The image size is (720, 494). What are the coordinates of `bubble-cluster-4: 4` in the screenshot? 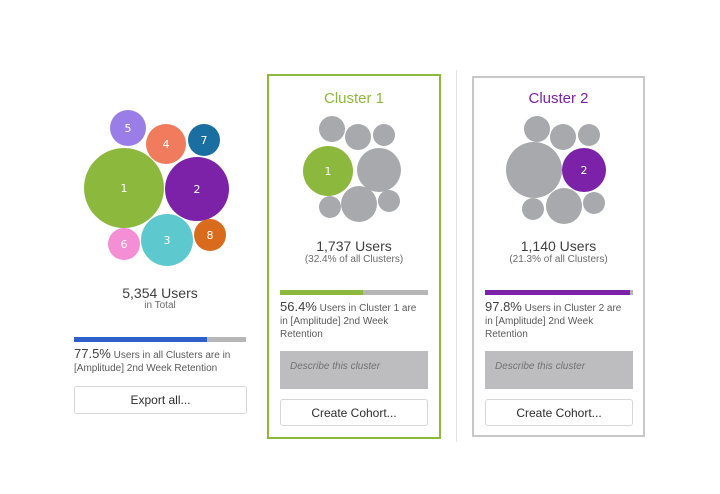 It's located at (166, 144).